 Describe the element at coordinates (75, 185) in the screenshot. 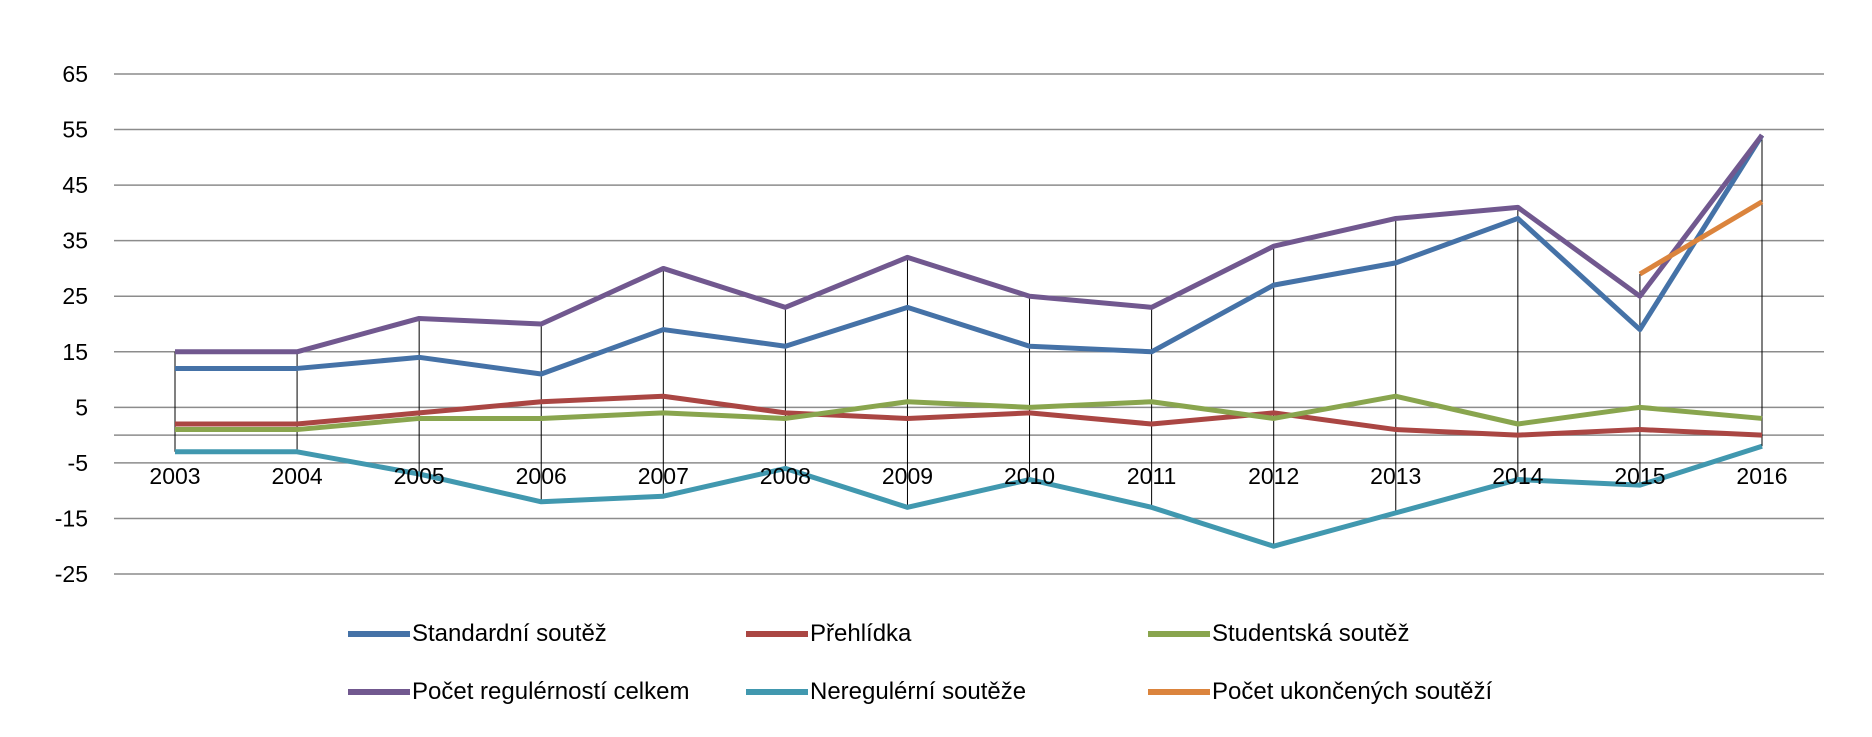

I see `y-tick-label: 45` at that location.